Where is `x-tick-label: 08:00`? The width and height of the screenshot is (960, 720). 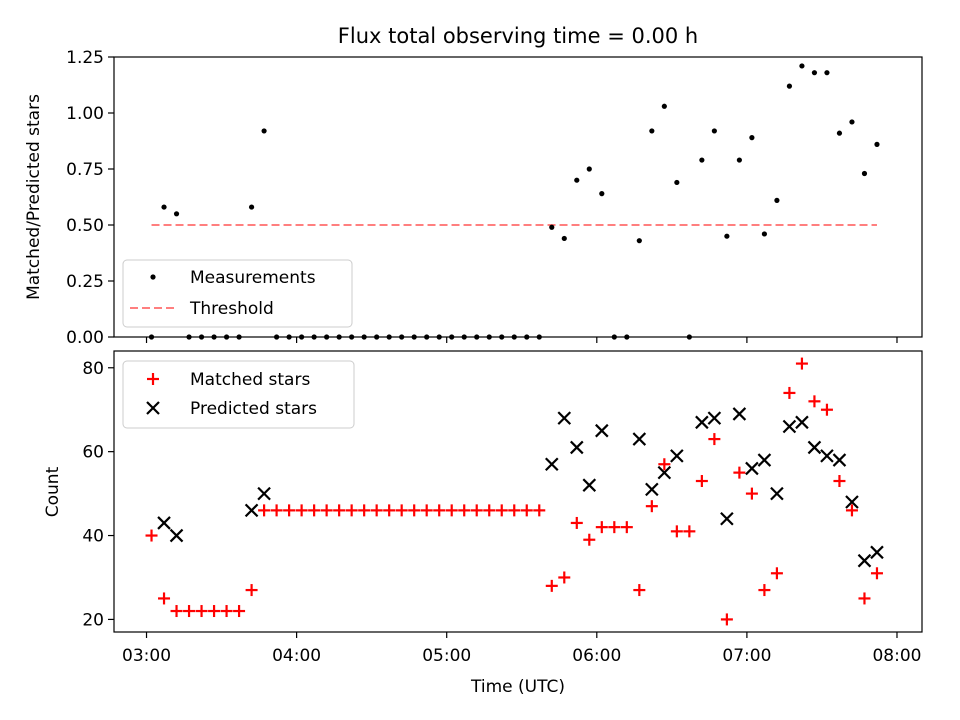
x-tick-label: 08:00 is located at coordinates (896, 656).